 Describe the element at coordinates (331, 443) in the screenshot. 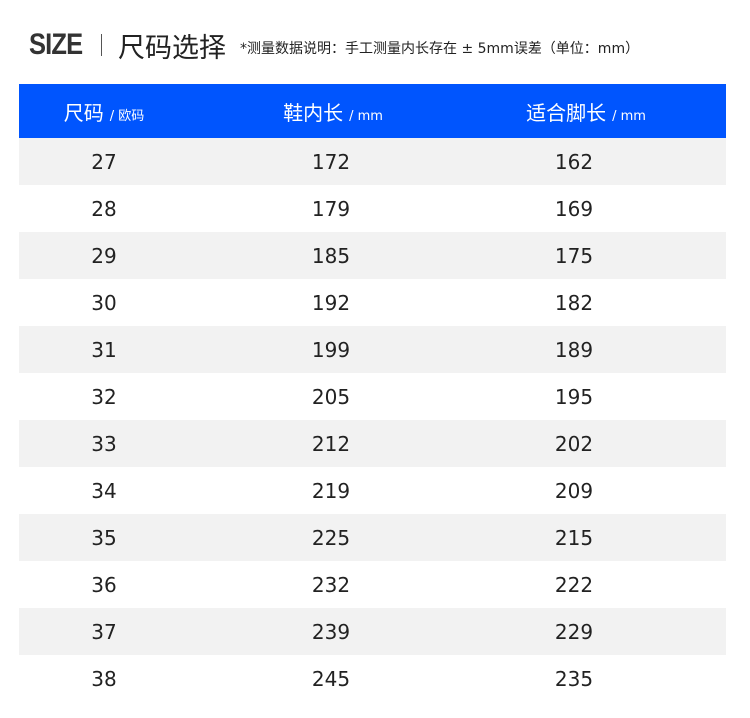

I see `table-cell: 212` at that location.